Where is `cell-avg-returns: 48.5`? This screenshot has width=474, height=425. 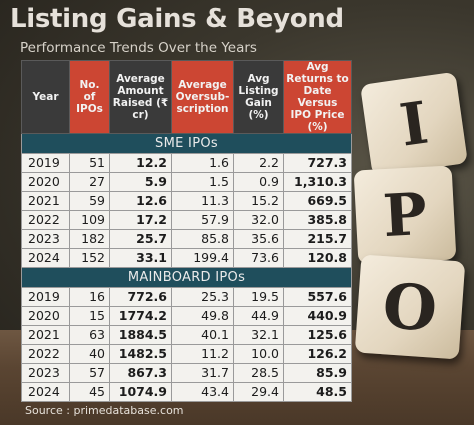
cell-avg-returns: 48.5 is located at coordinates (317, 392).